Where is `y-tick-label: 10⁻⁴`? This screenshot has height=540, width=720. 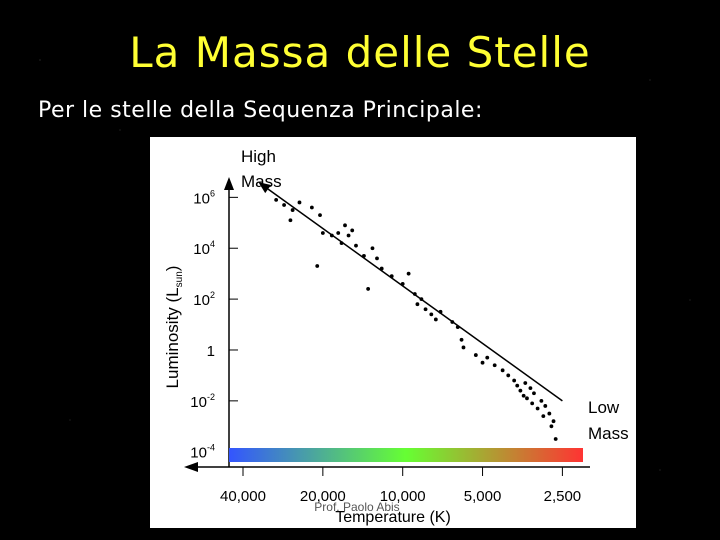
y-tick-label: 10⁻⁴ is located at coordinates (202, 452).